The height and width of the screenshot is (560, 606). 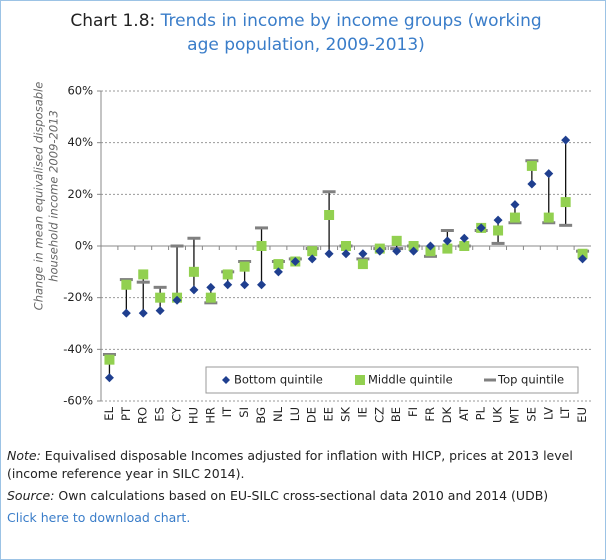 What do you see at coordinates (126, 413) in the screenshot?
I see `x-tick-label: PT` at bounding box center [126, 413].